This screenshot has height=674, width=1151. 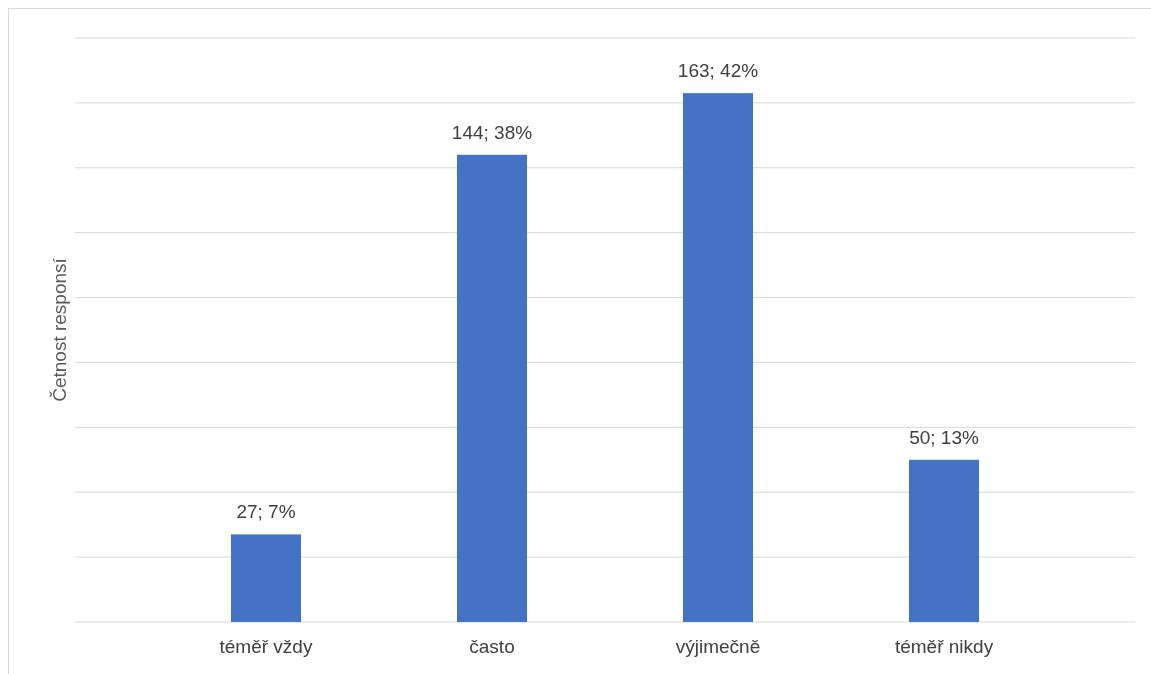 What do you see at coordinates (718, 647) in the screenshot?
I see `x-tick-label: výjimečně` at bounding box center [718, 647].